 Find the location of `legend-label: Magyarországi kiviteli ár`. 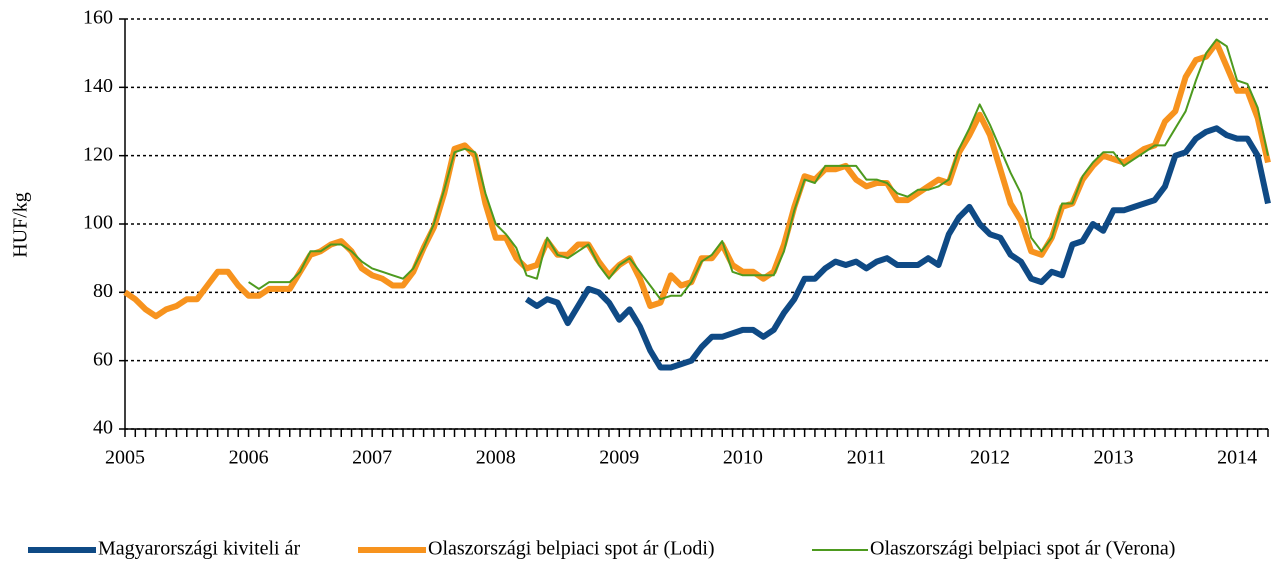

legend-label: Magyarországi kiviteli ár is located at coordinates (199, 549).